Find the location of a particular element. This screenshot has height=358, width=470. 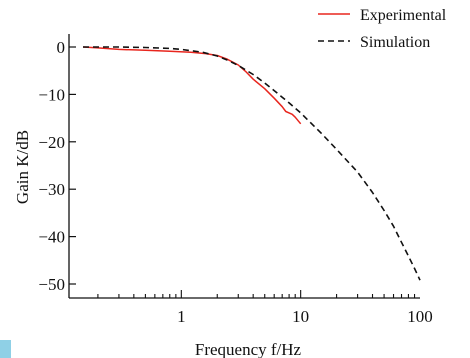

y-tick-label: −20 is located at coordinates (51, 142).